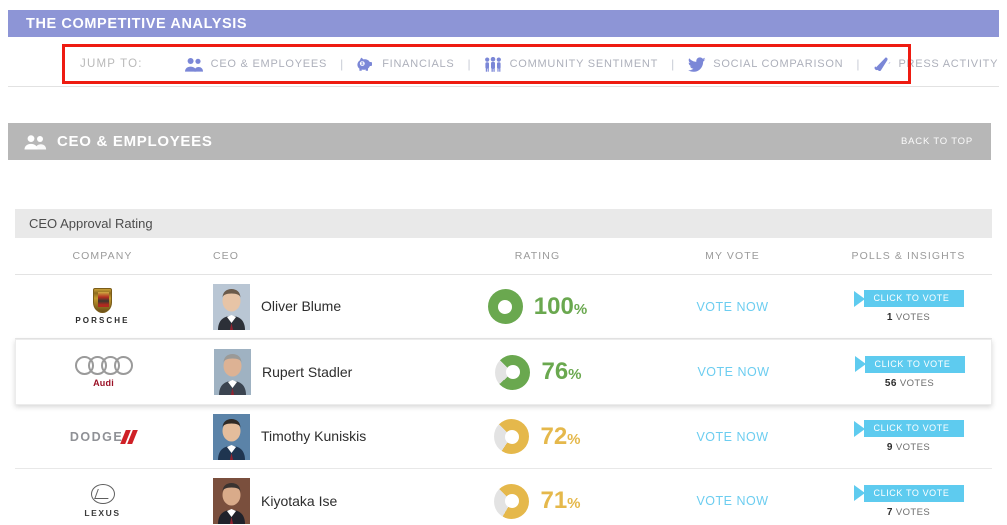 This screenshot has width=1007, height=525. Describe the element at coordinates (937, 141) in the screenshot. I see `back-to-top-link: BACK TO TOP` at that location.